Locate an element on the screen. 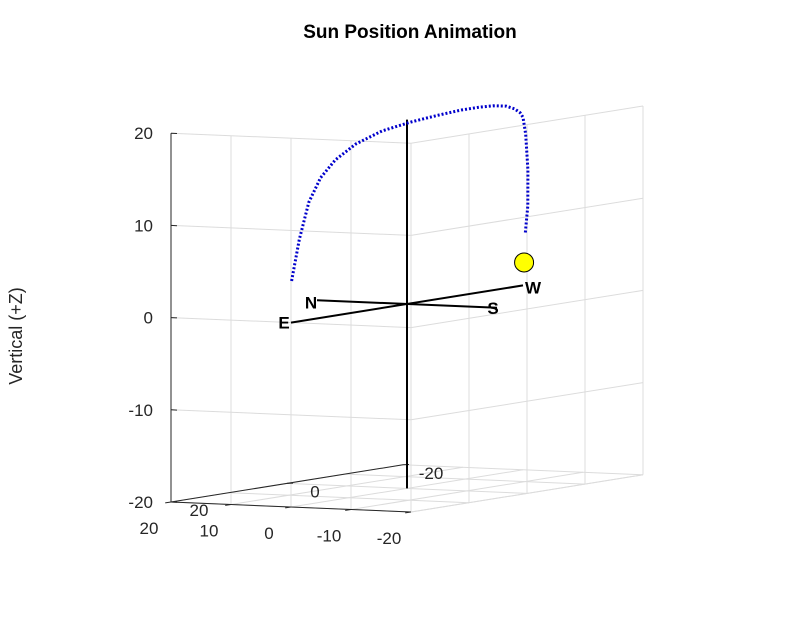  x-tick-label: 0 is located at coordinates (268, 533).